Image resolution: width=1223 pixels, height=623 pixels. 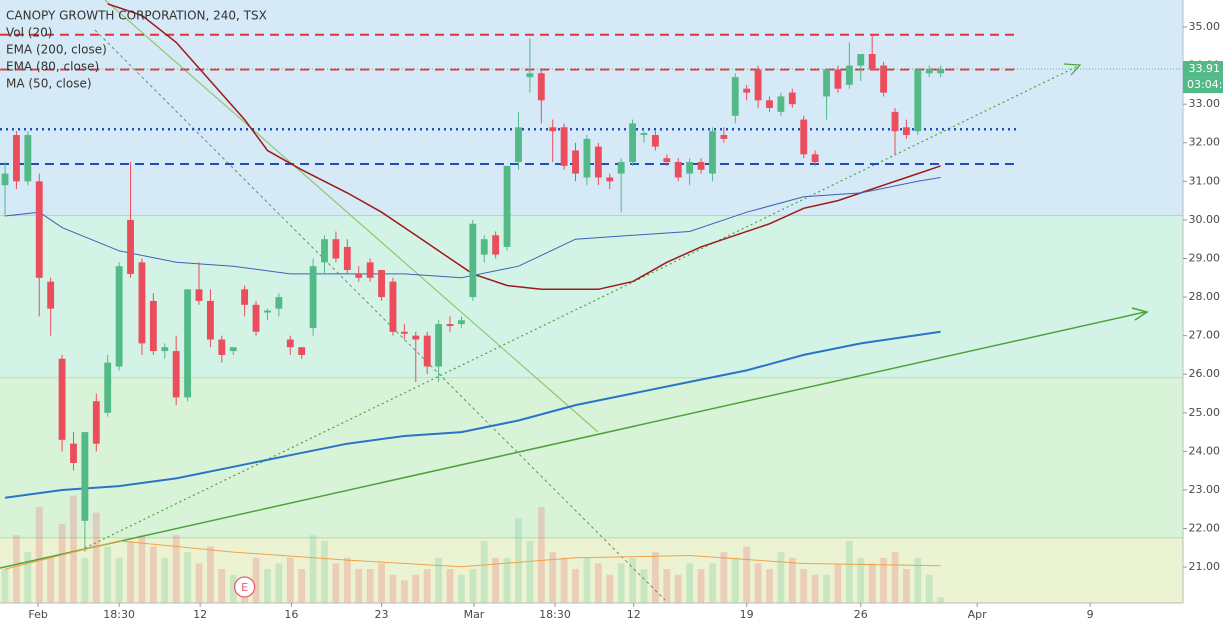 I want to click on earnings-marker, so click(x=244, y=587).